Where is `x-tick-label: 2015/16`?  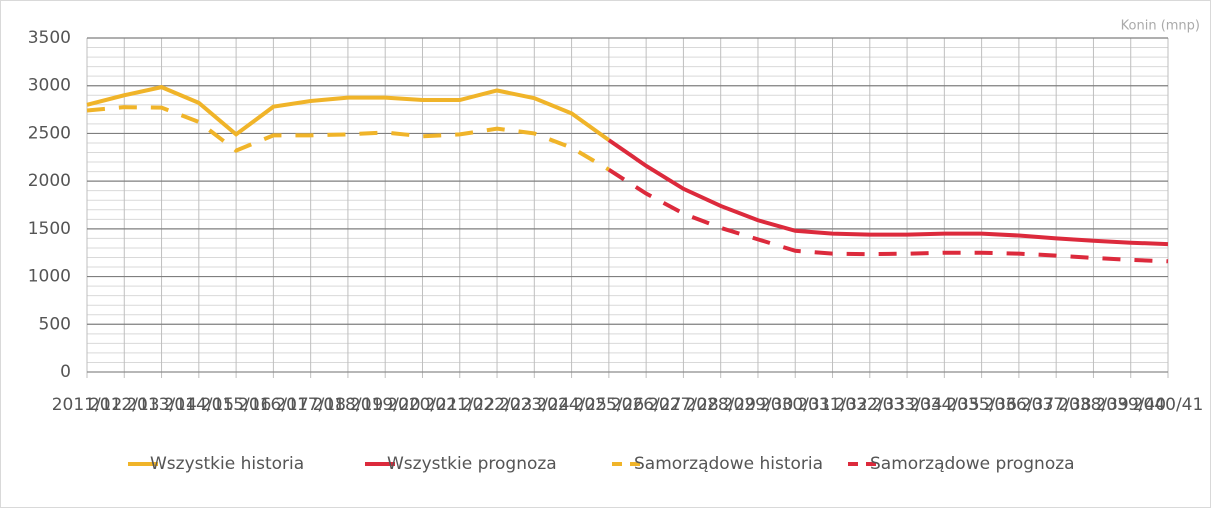
x-tick-label: 2015/16 is located at coordinates (236, 405).